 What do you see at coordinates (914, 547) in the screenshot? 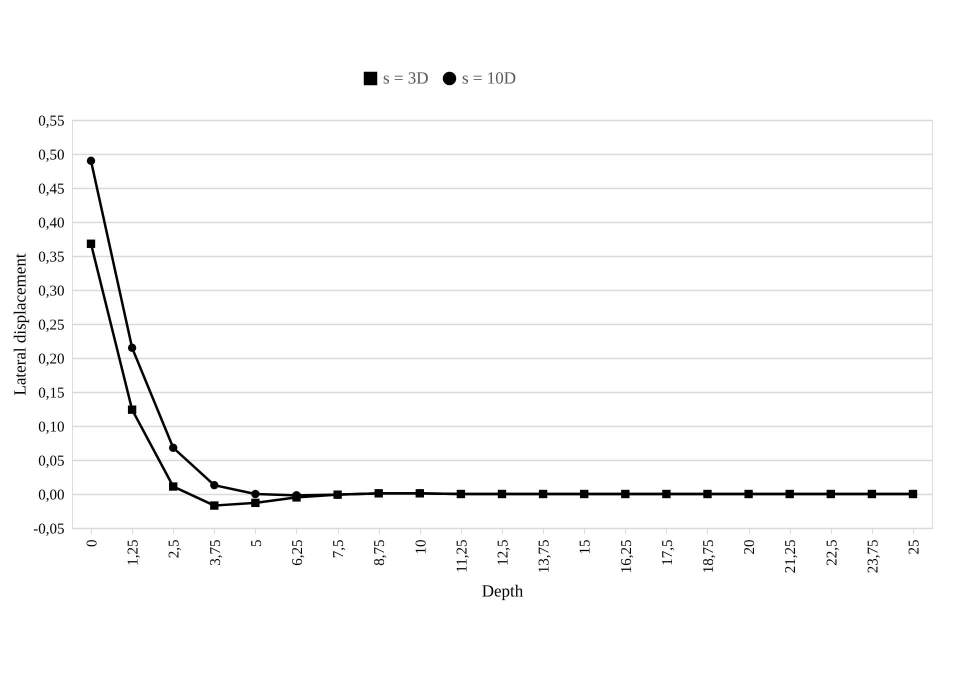
I see `x-tick-label: 25` at bounding box center [914, 547].